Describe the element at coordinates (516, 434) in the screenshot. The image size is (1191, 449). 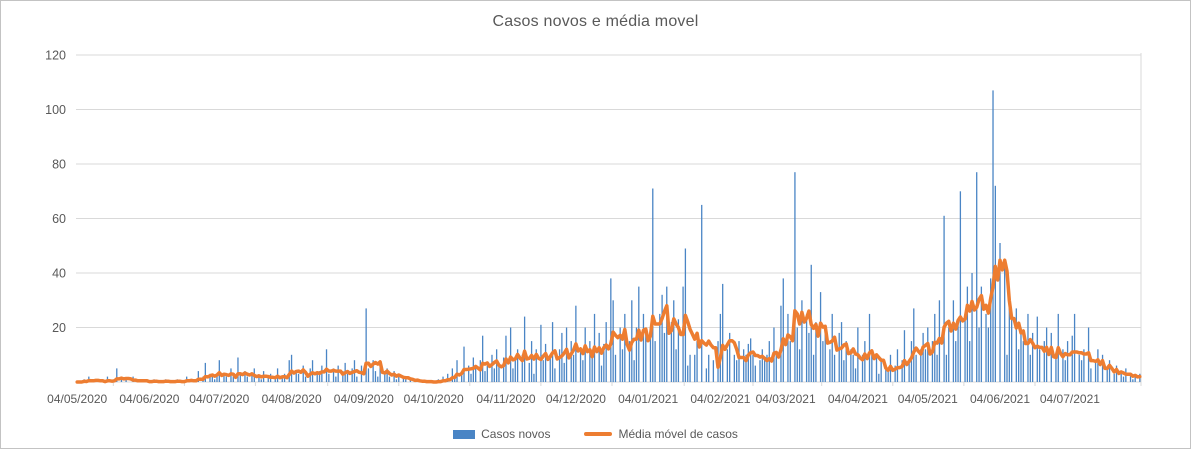
I see `legend-label-casos-novos: Casos novos` at that location.